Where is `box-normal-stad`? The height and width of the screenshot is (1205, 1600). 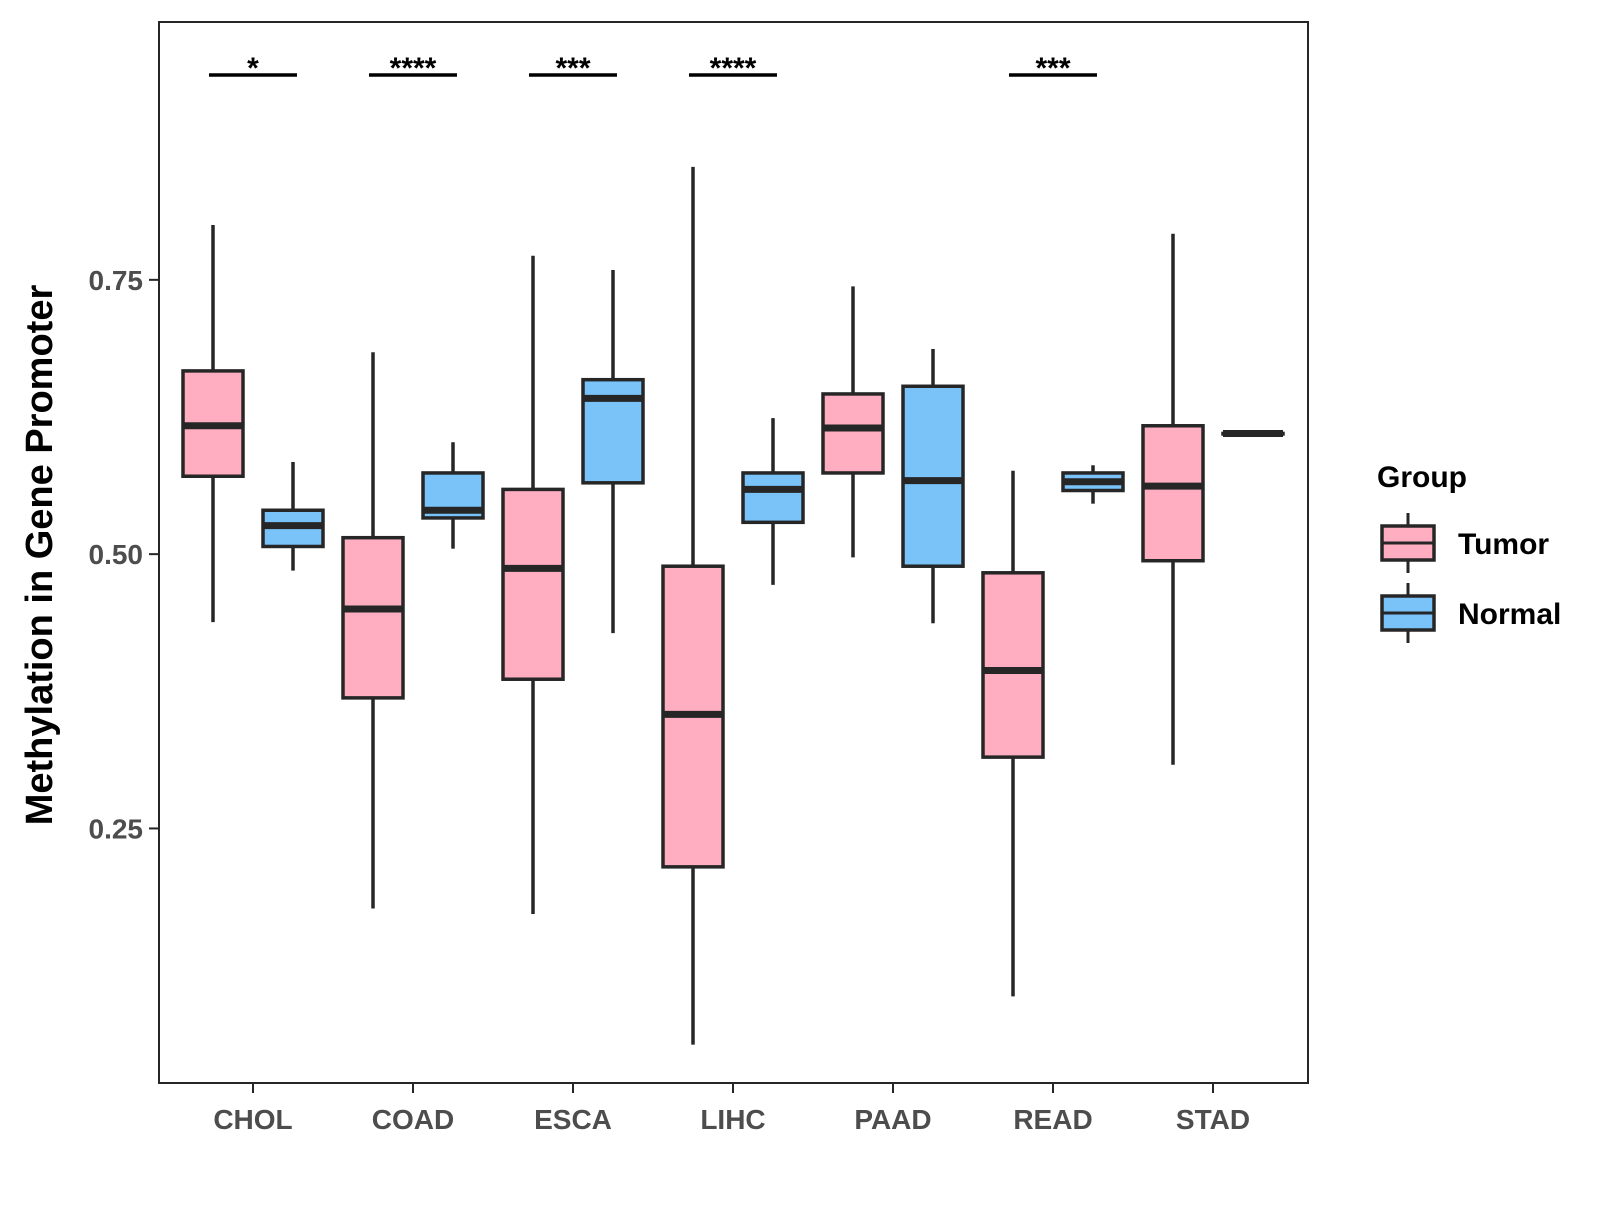 box-normal-stad is located at coordinates (1253, 433).